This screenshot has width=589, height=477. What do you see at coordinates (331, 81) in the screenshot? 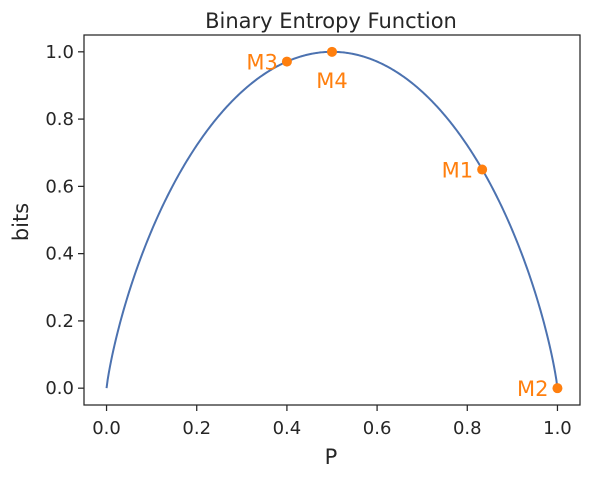
I see `point-label-m4: M4` at bounding box center [331, 81].